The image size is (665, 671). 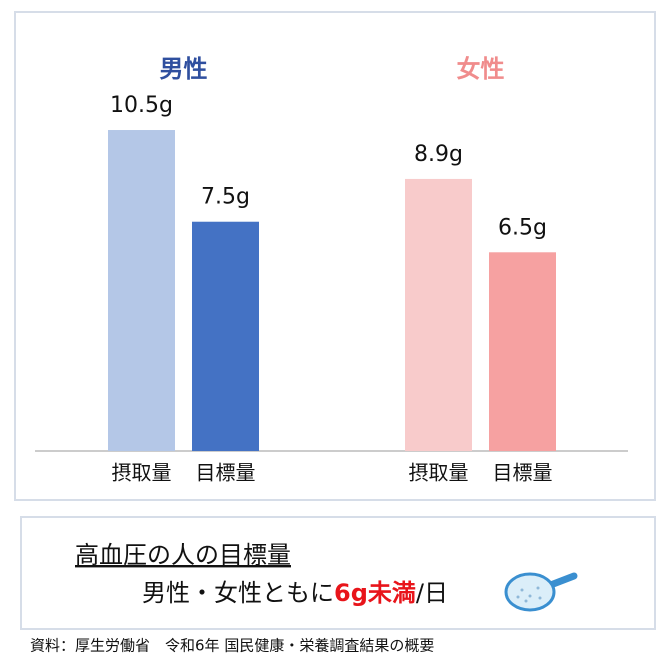 What do you see at coordinates (183, 555) in the screenshot?
I see `note-title: 高血圧の人の目標量` at bounding box center [183, 555].